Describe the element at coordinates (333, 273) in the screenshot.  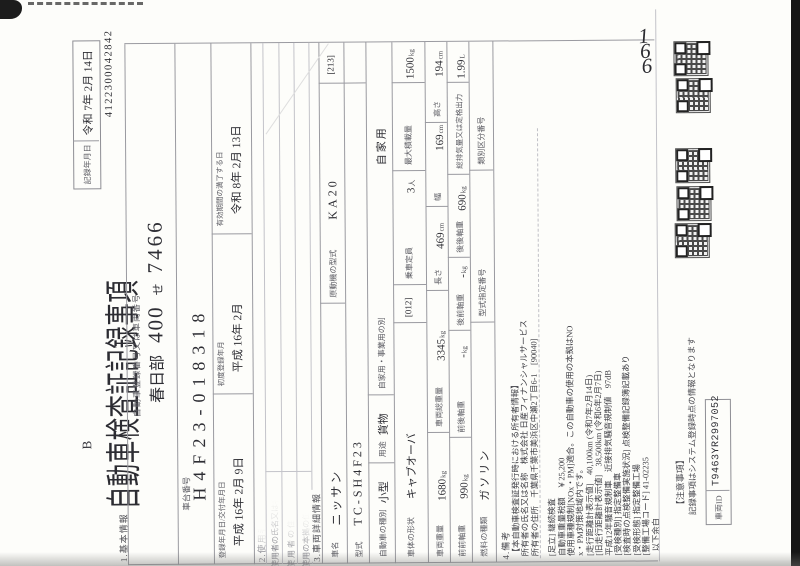
I see `engine-model-label: 原動機の型式` at that location.